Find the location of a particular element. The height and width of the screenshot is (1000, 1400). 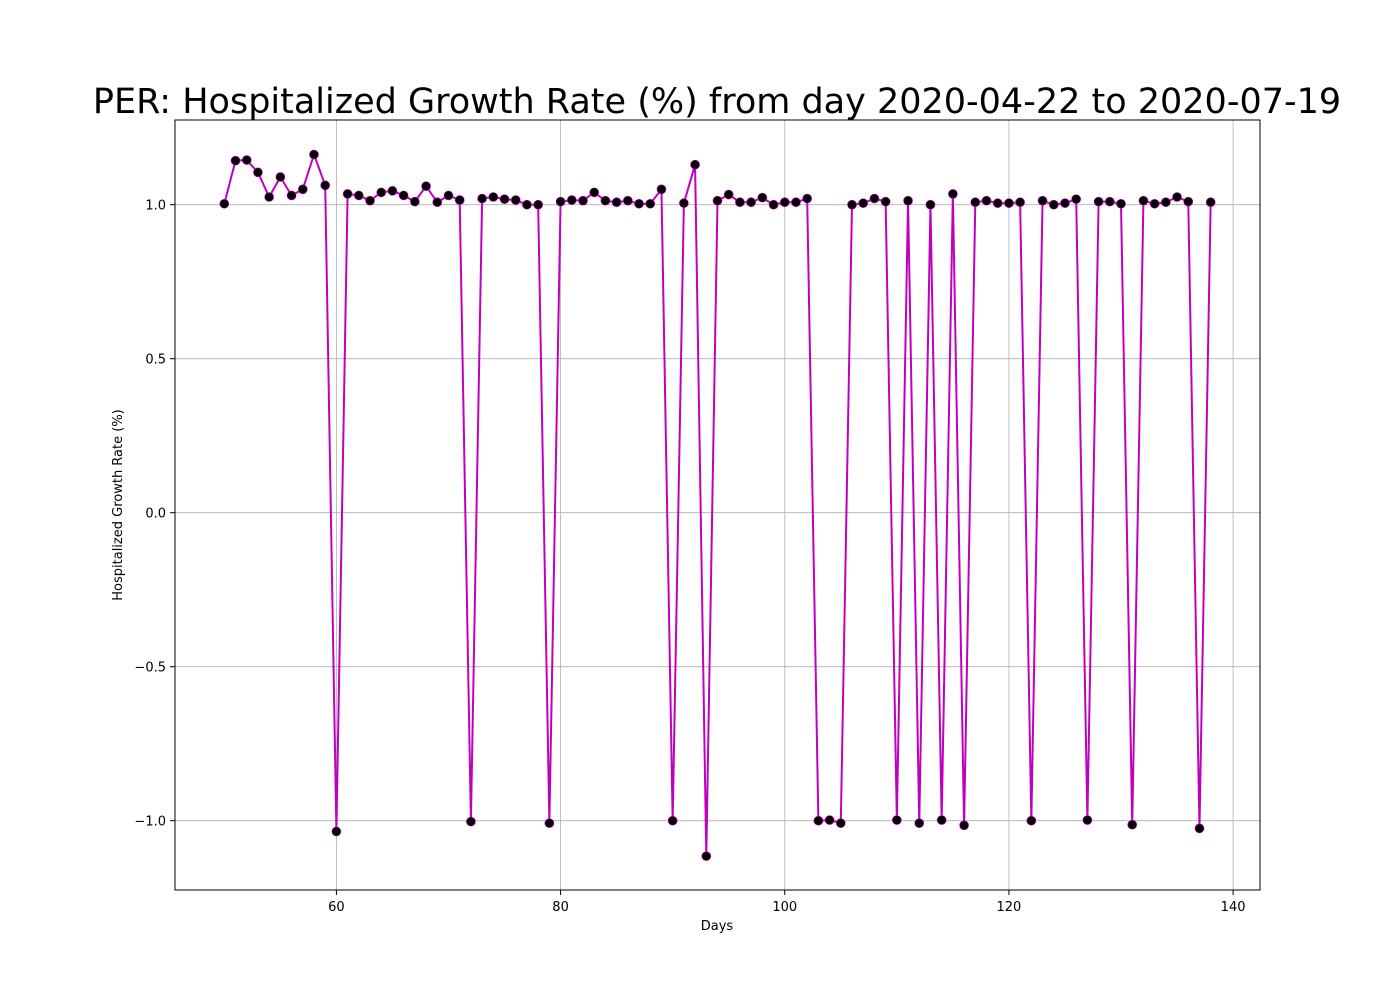

x-axis-label: Days is located at coordinates (717, 926).